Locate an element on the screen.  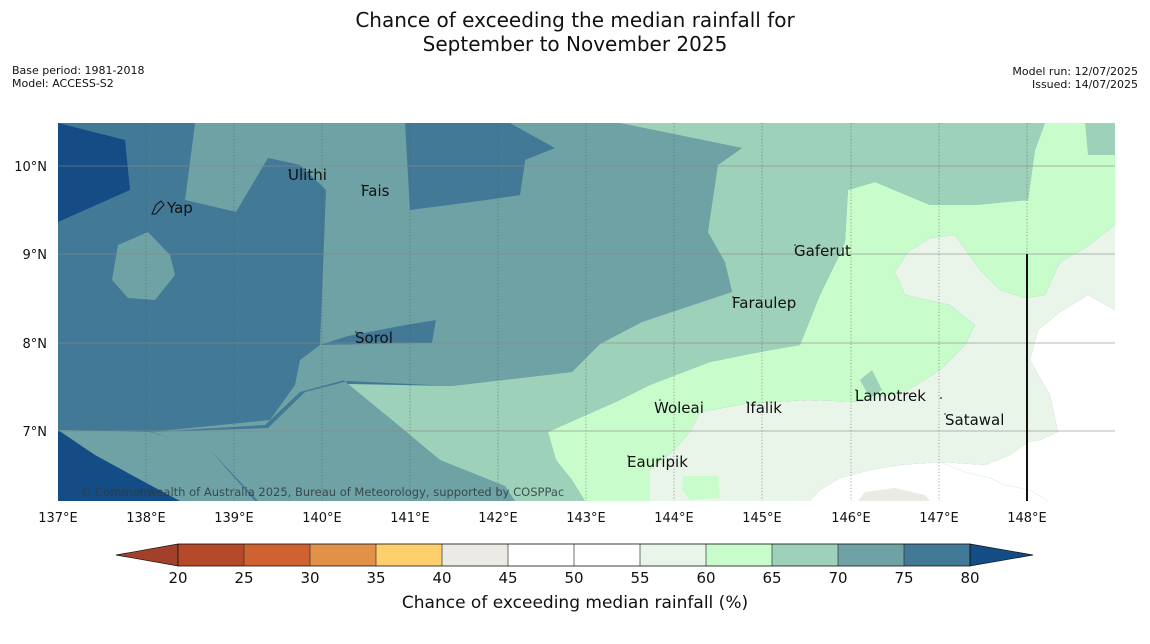
colorbar-tick: 65 is located at coordinates (771, 578).